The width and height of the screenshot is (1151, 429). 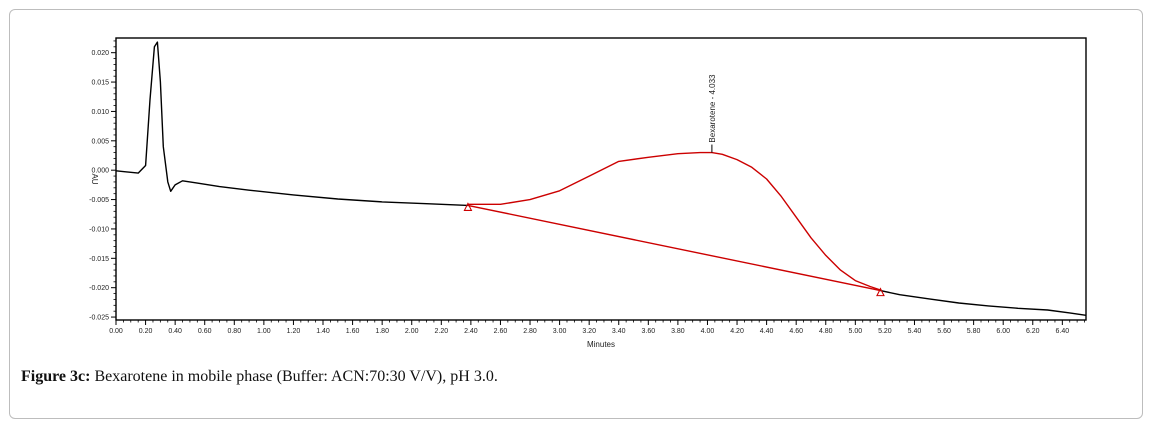 I want to click on x-tick-label: 2.20, so click(x=441, y=331).